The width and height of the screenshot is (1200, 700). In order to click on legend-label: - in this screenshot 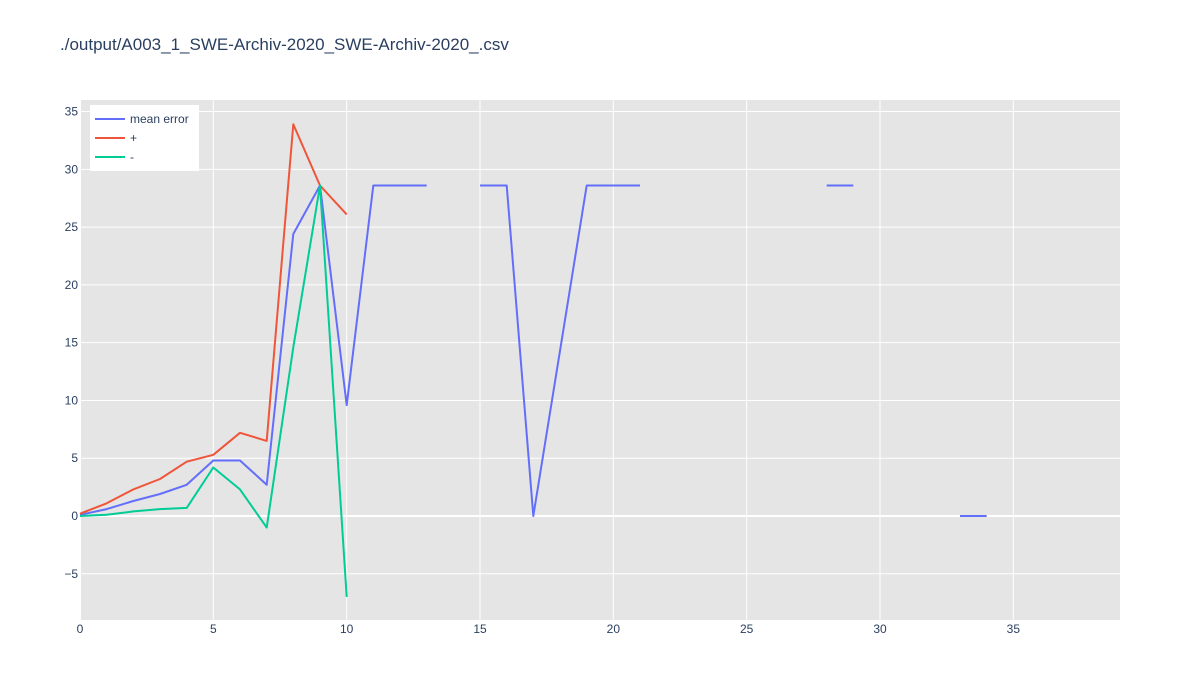, I will do `click(132, 157)`.